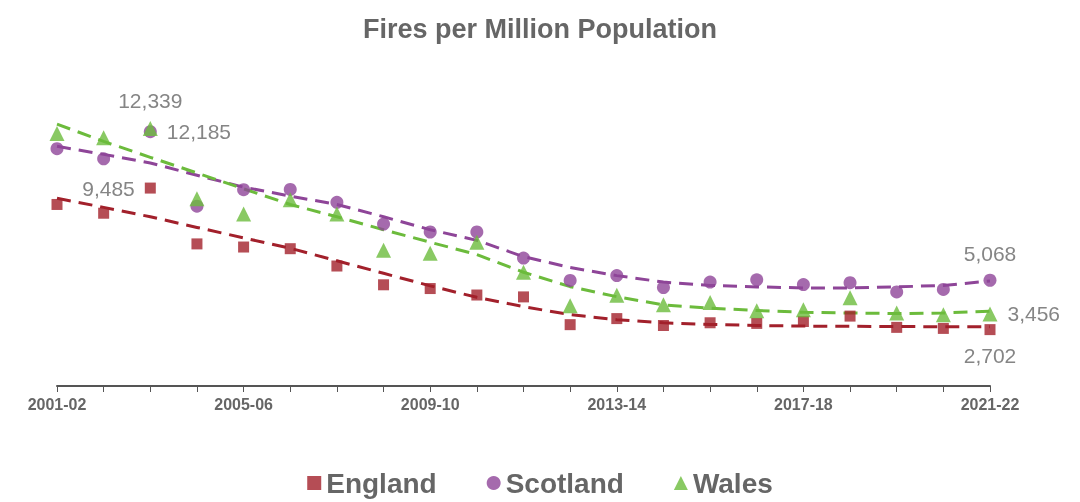 This screenshot has height=502, width=1080. What do you see at coordinates (540, 28) in the screenshot?
I see `chart-title: Fires per Million Population` at bounding box center [540, 28].